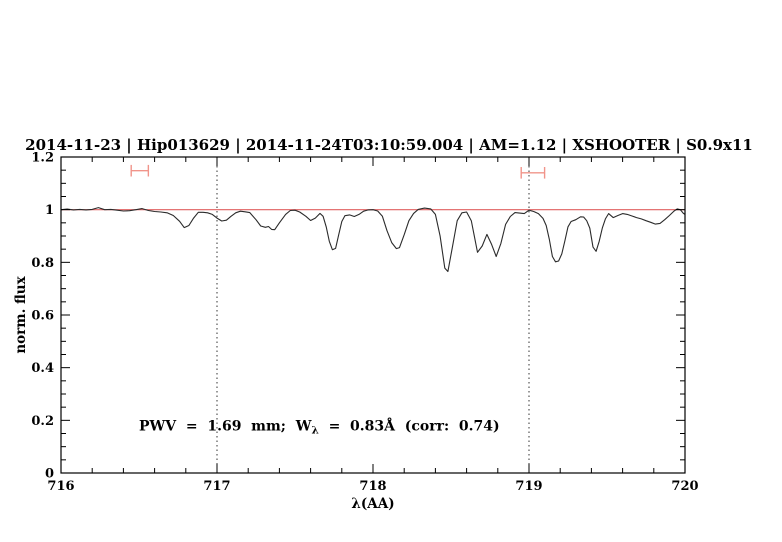 The height and width of the screenshot is (542, 782). I want to click on x-tick-label: 718, so click(372, 486).